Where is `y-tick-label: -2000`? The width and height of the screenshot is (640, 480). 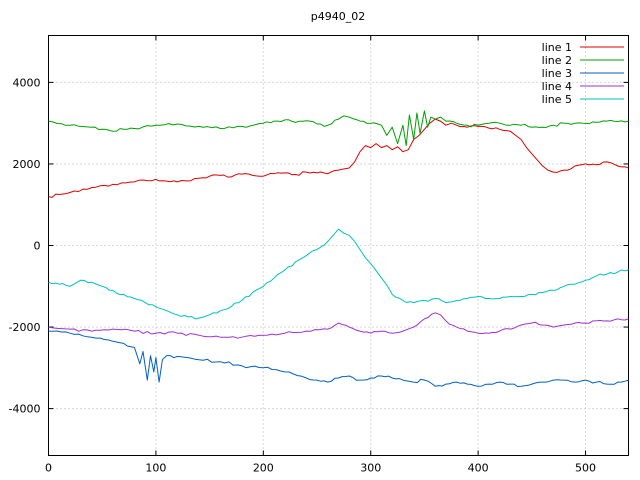 y-tick-label: -2000 is located at coordinates (25, 327).